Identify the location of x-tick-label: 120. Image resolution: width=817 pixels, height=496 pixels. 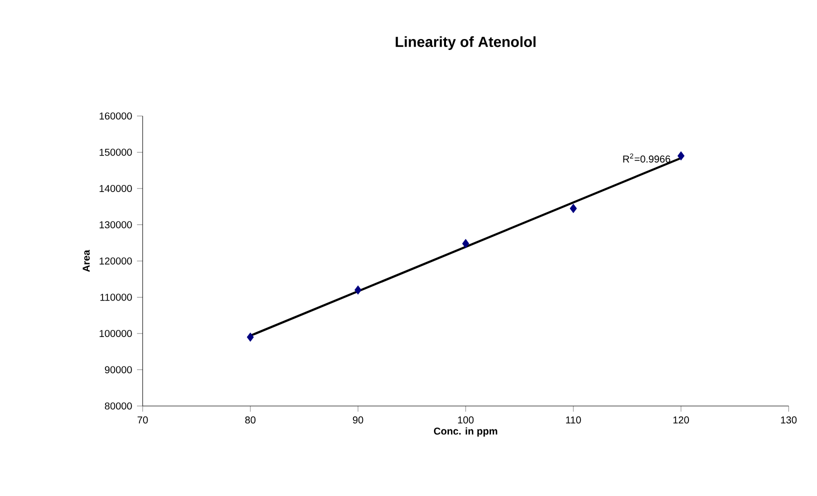
(681, 420).